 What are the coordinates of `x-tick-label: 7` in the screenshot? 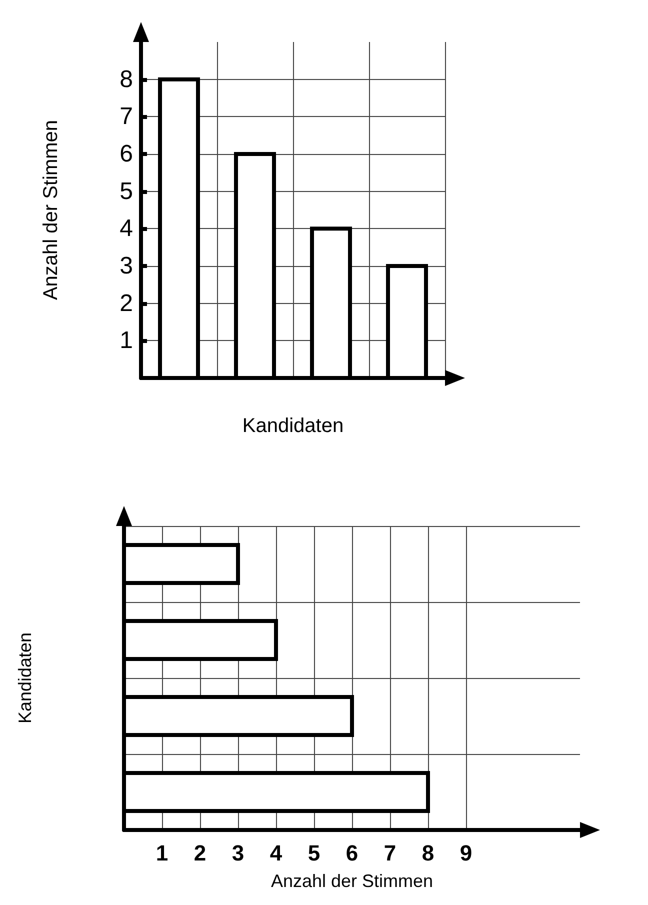 It's located at (390, 853).